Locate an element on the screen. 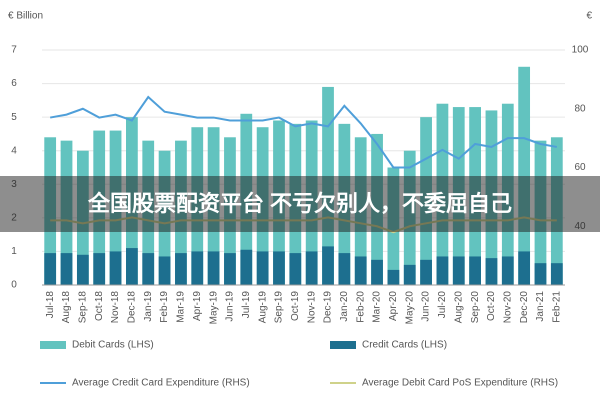  x-tick-label: Nov-20 is located at coordinates (507, 307).